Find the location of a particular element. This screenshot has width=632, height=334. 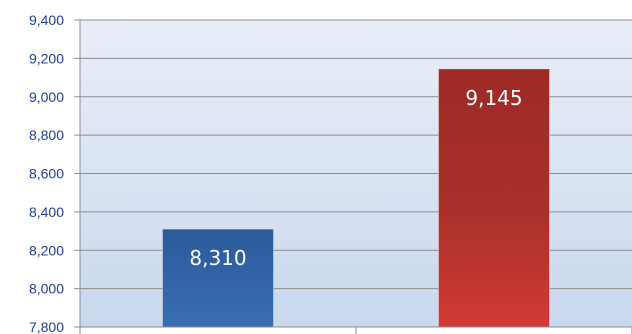

y-tick-label: 8,000 is located at coordinates (46, 289).